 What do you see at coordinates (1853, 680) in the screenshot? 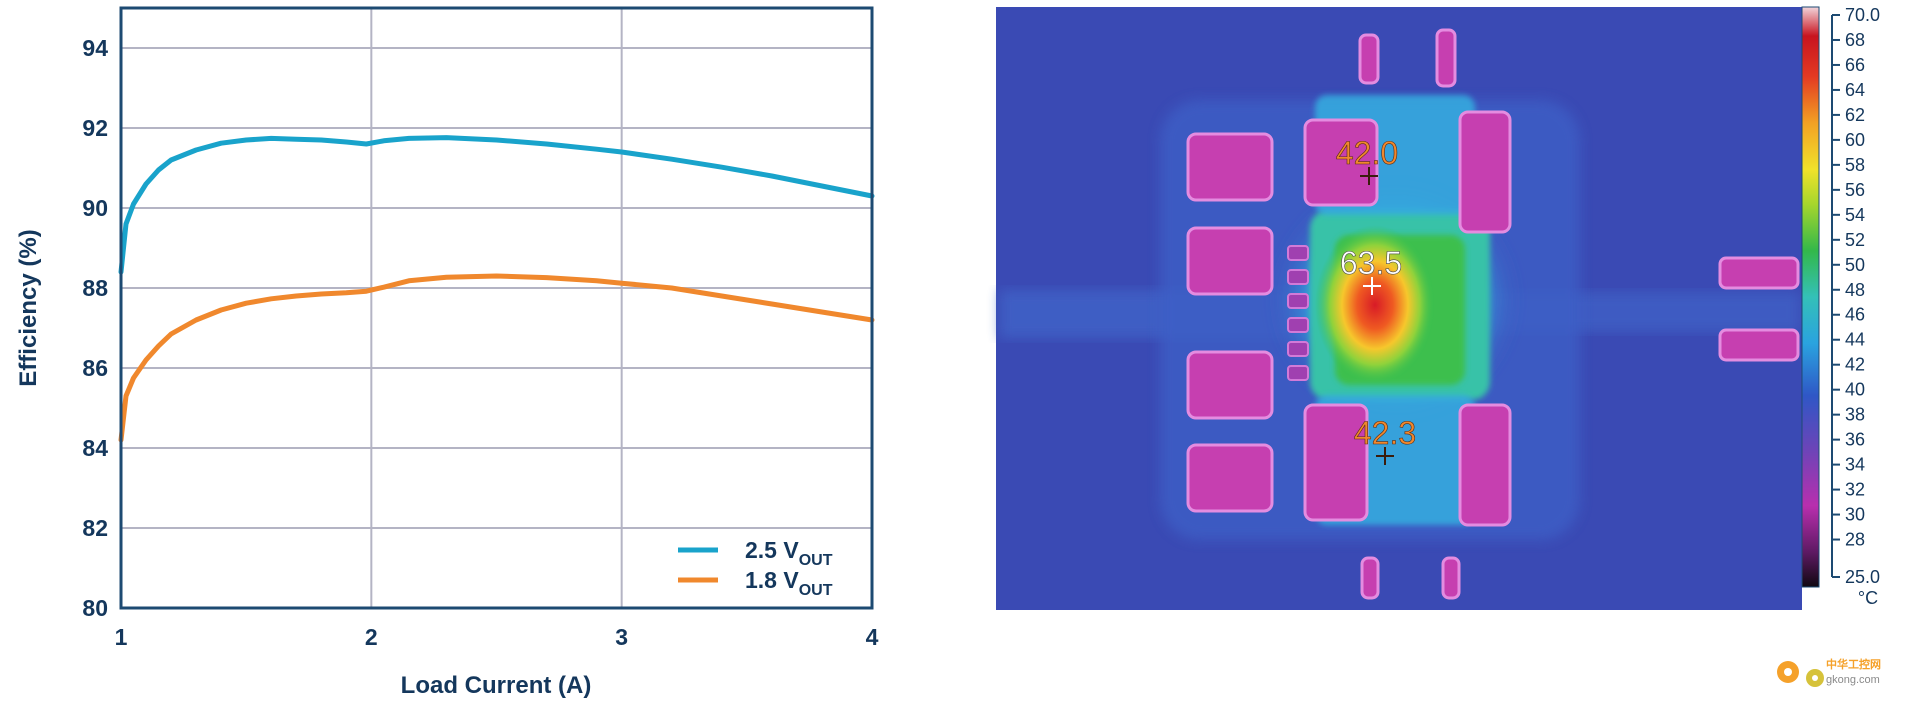
I see `watermark-line2: gkong.com` at bounding box center [1853, 680].